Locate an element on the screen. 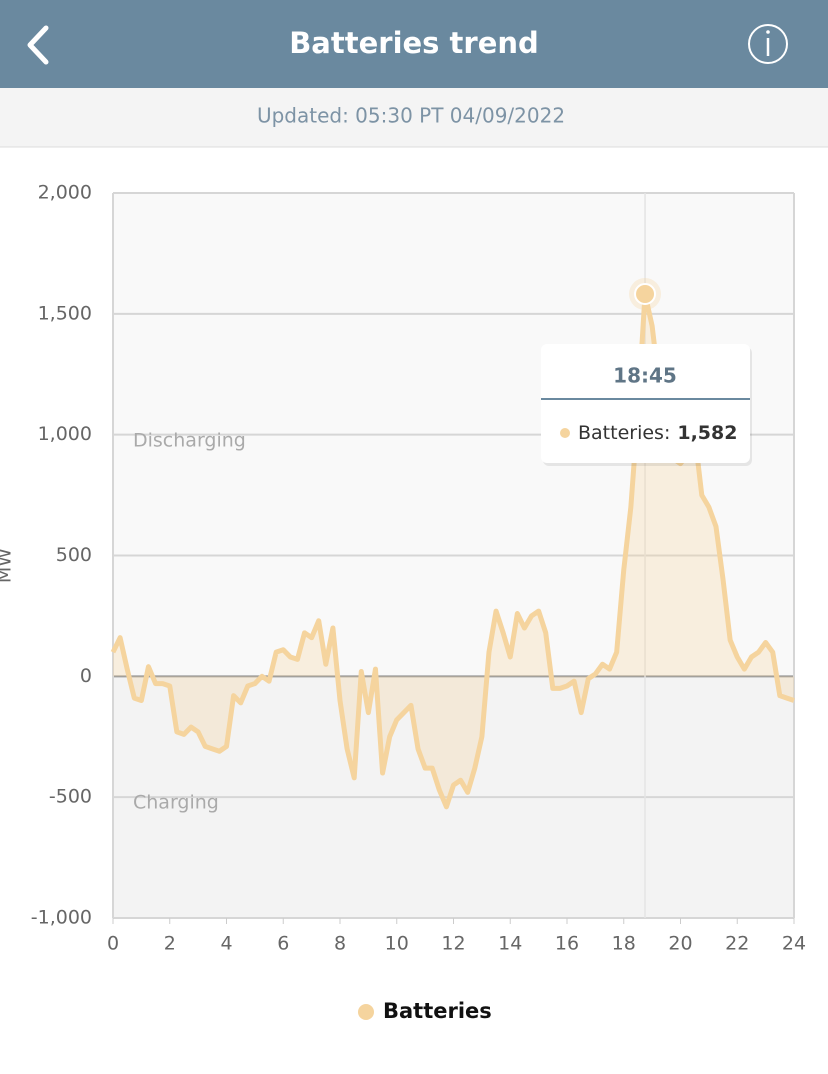 This screenshot has height=1074, width=828. annotation: Charging is located at coordinates (176, 803).